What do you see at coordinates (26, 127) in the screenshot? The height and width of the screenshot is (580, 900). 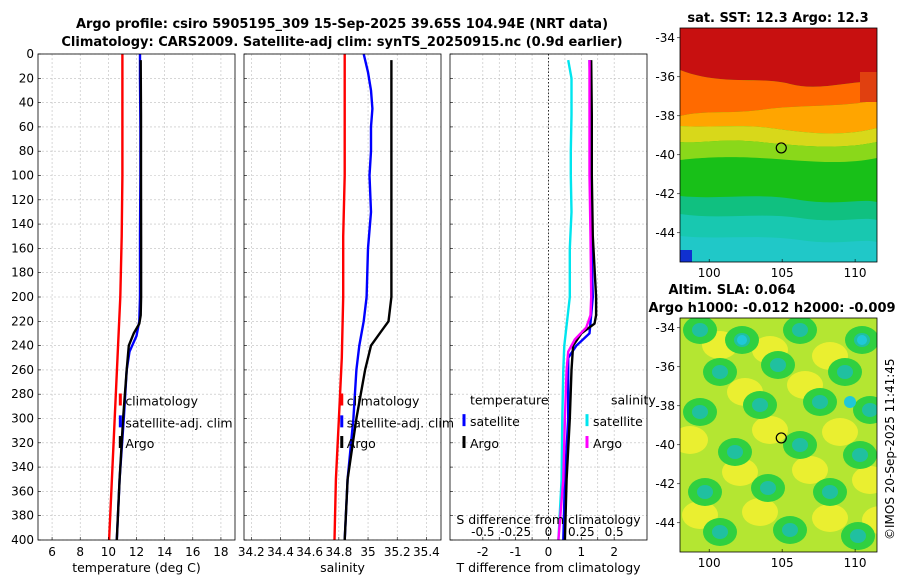 I see `y-tick-label: 60` at bounding box center [26, 127].